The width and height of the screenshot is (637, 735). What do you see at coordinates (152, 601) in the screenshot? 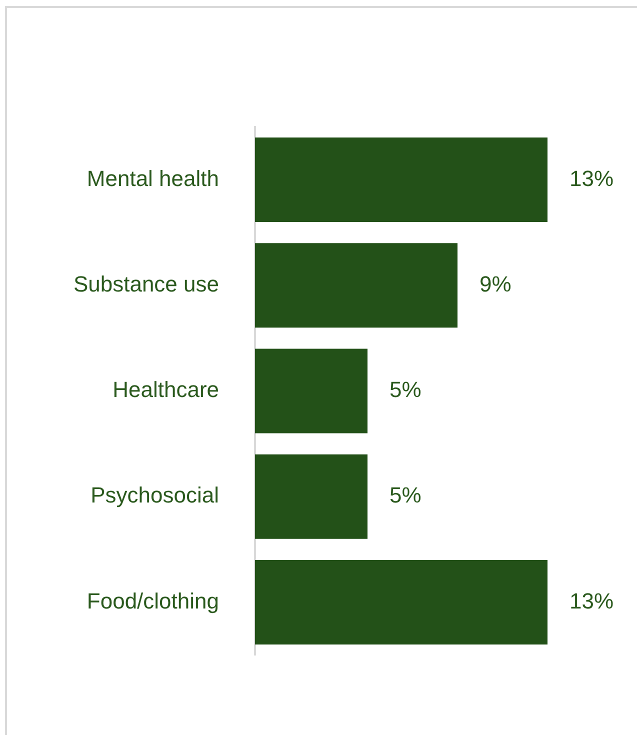
I see `y-tick-label: Food/clothing` at bounding box center [152, 601].